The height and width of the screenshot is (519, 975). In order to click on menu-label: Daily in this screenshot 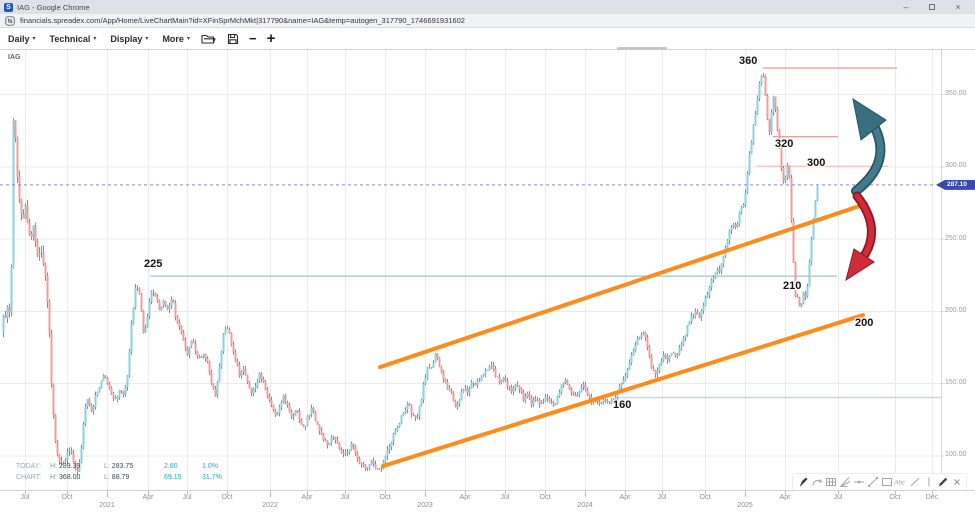, I will do `click(19, 38)`.